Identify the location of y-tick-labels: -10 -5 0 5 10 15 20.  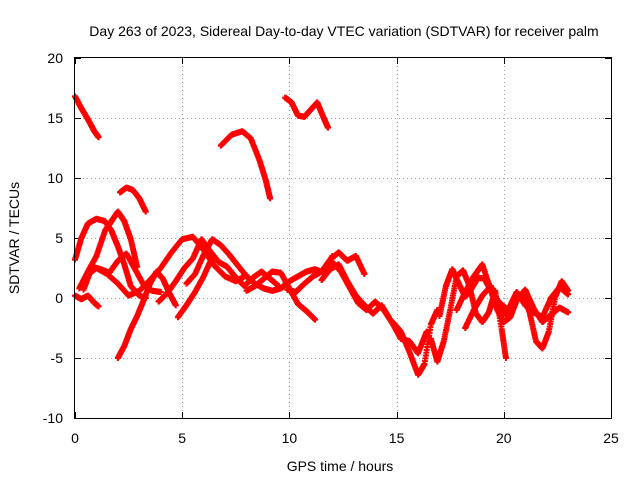
(53, 238).